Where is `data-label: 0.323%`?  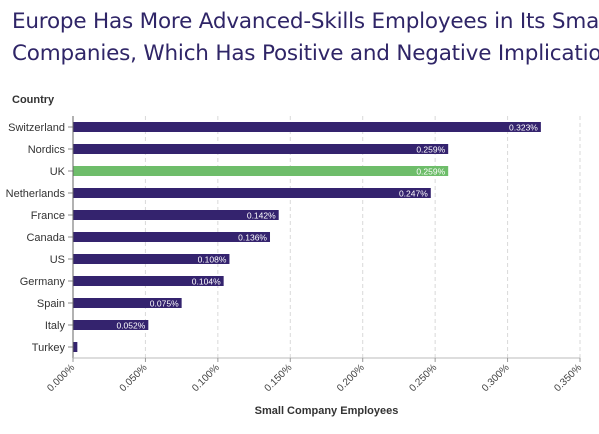
data-label: 0.323% is located at coordinates (523, 128).